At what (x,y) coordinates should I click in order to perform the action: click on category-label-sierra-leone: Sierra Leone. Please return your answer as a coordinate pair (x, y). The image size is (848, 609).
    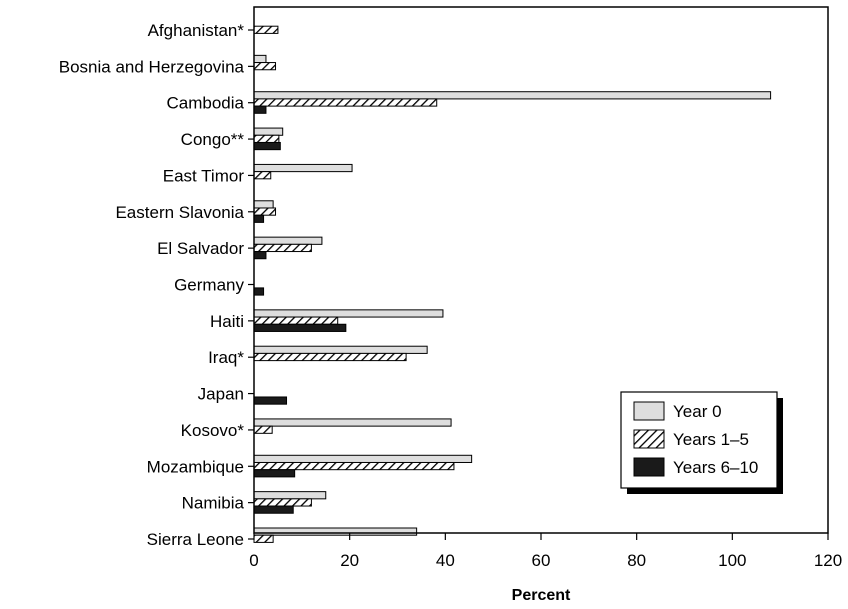
    Looking at the image, I should click on (195, 539).